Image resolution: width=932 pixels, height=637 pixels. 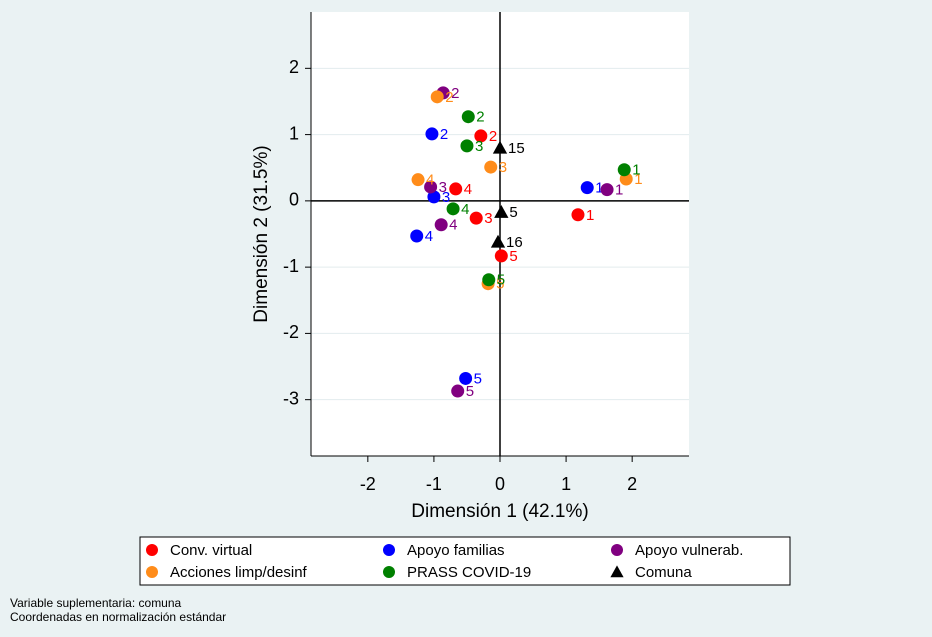 I want to click on y-tick-label: -3, so click(x=291, y=398).